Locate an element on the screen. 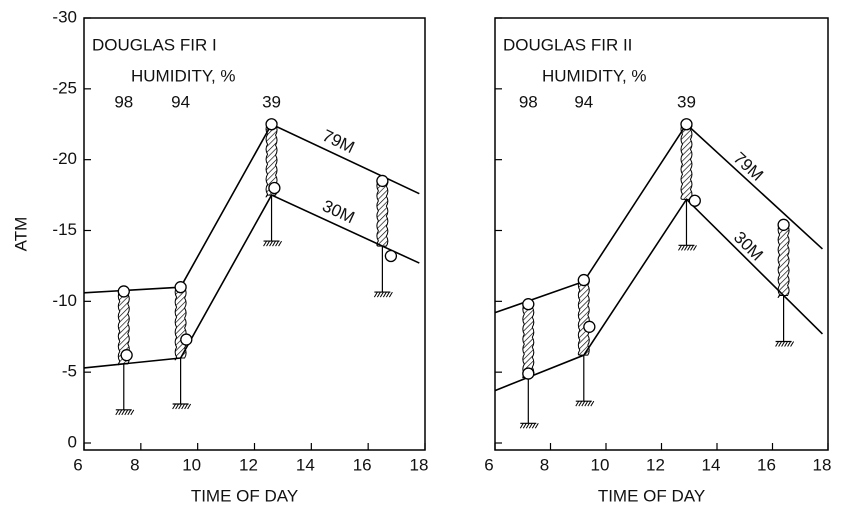 The width and height of the screenshot is (850, 518). y-tick-label: -10 is located at coordinates (64, 300).